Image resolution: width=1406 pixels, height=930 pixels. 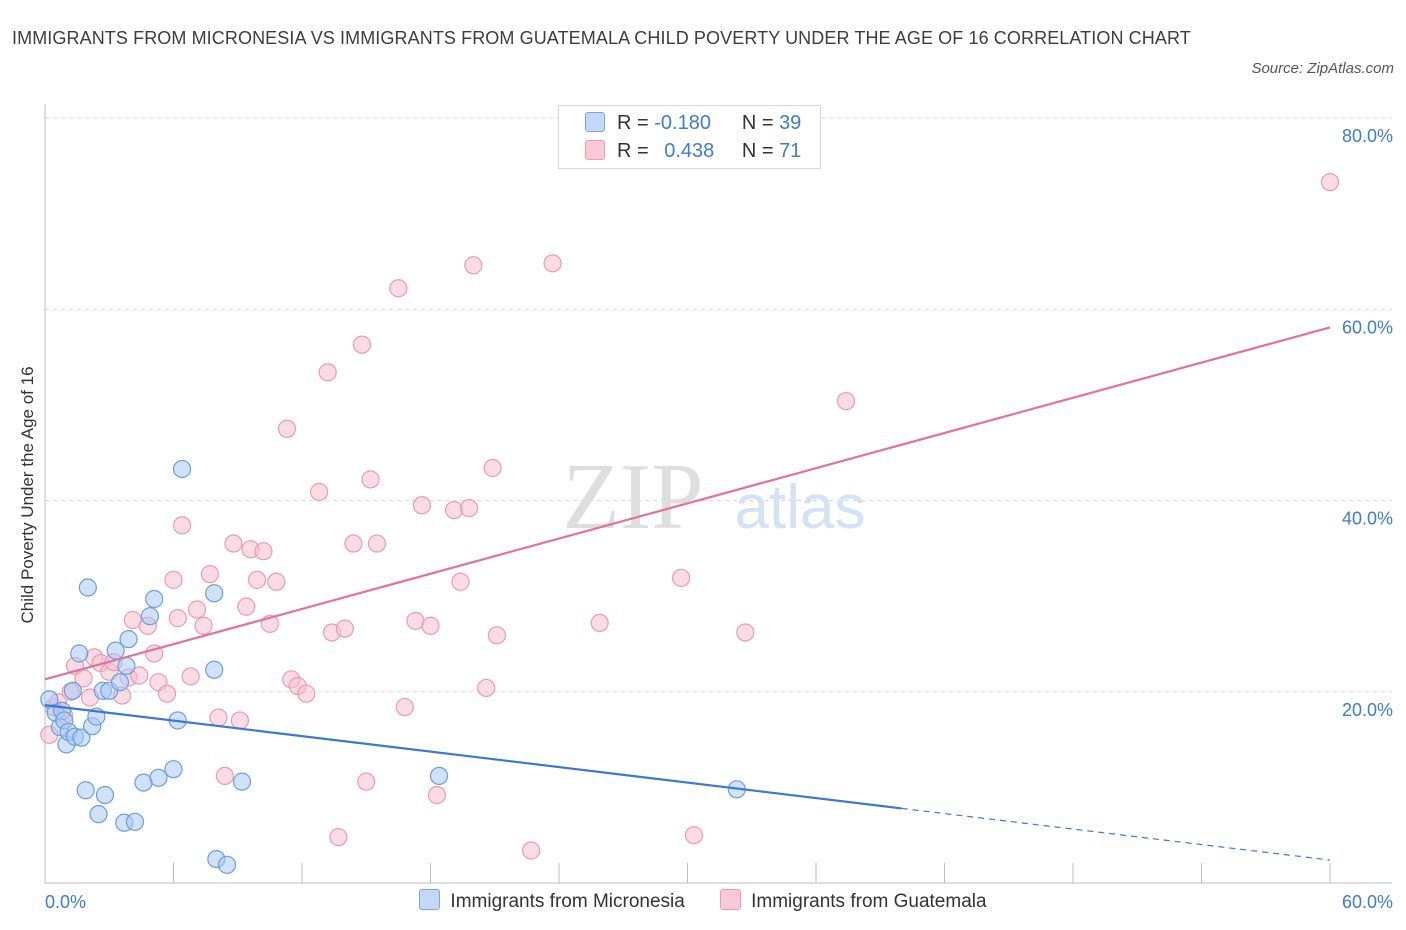 What do you see at coordinates (65, 902) in the screenshot?
I see `x-tick-label: 0.0%` at bounding box center [65, 902].